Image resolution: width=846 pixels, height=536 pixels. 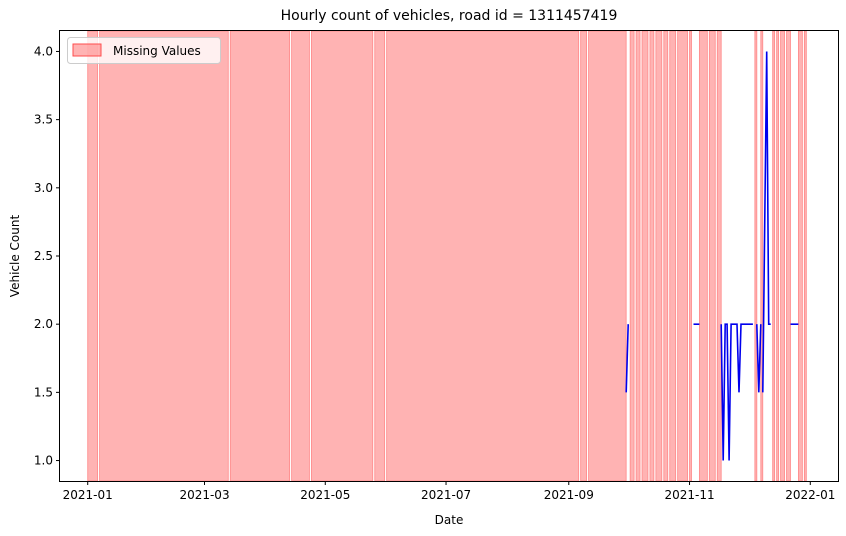 What do you see at coordinates (204, 495) in the screenshot?
I see `x-tick-label-1: 2021-03` at bounding box center [204, 495].